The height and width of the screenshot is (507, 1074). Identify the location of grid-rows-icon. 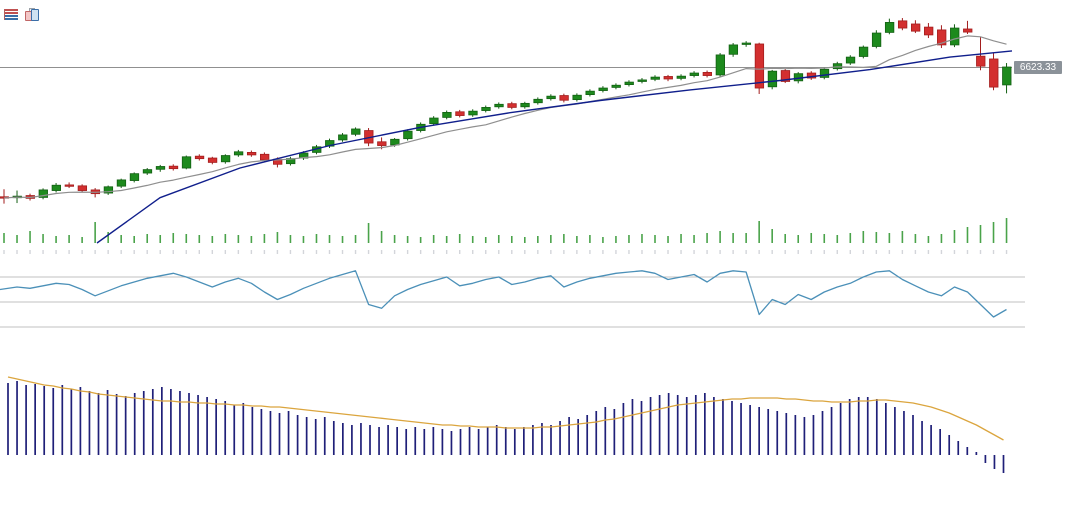
(11, 14).